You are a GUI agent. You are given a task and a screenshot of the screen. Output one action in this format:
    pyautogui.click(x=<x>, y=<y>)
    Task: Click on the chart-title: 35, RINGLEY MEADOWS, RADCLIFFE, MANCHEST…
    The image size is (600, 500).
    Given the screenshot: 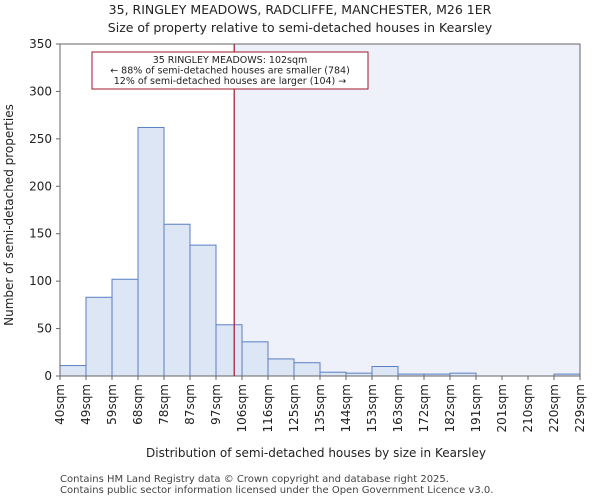 What is the action you would take?
    pyautogui.click(x=300, y=9)
    